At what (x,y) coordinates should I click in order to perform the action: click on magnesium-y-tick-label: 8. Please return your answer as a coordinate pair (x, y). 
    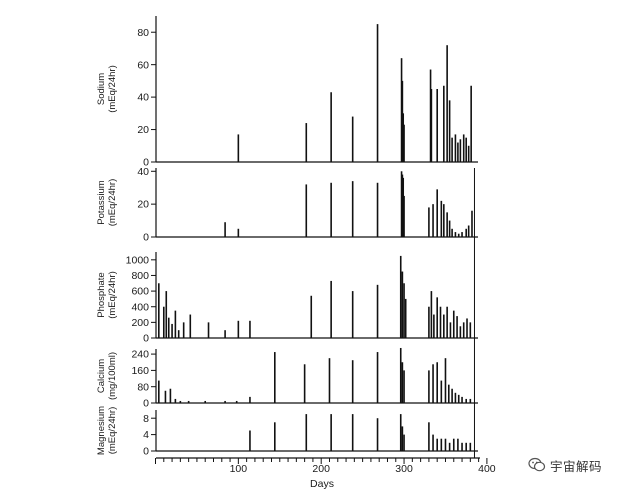
    Looking at the image, I should click on (146, 419).